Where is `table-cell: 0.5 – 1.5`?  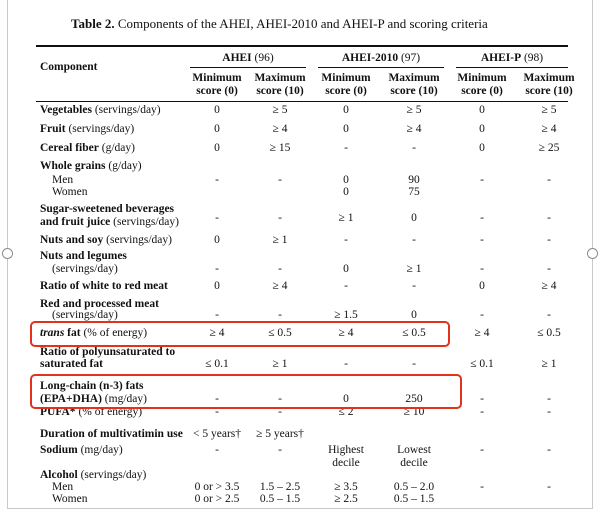
table-cell: 0.5 – 1.5 is located at coordinates (414, 499).